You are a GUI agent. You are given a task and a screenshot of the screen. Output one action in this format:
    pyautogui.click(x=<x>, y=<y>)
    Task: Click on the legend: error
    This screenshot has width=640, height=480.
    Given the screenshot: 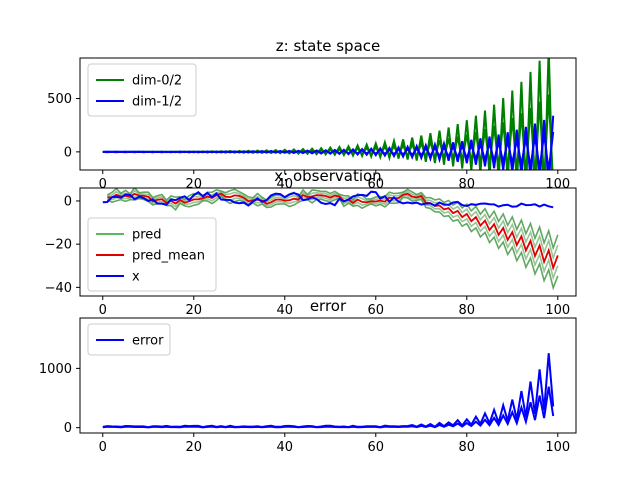 What is the action you would take?
    pyautogui.click(x=129, y=339)
    